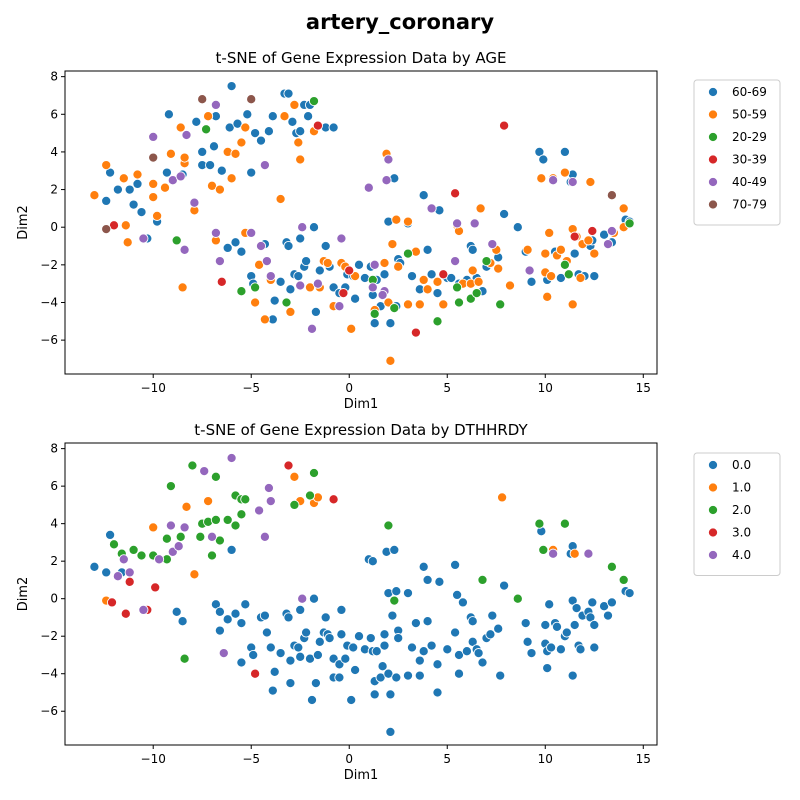 The width and height of the screenshot is (800, 800). What do you see at coordinates (361, 58) in the screenshot?
I see `chart-title: t-SNE of Gene Expression Data by AGE` at bounding box center [361, 58].